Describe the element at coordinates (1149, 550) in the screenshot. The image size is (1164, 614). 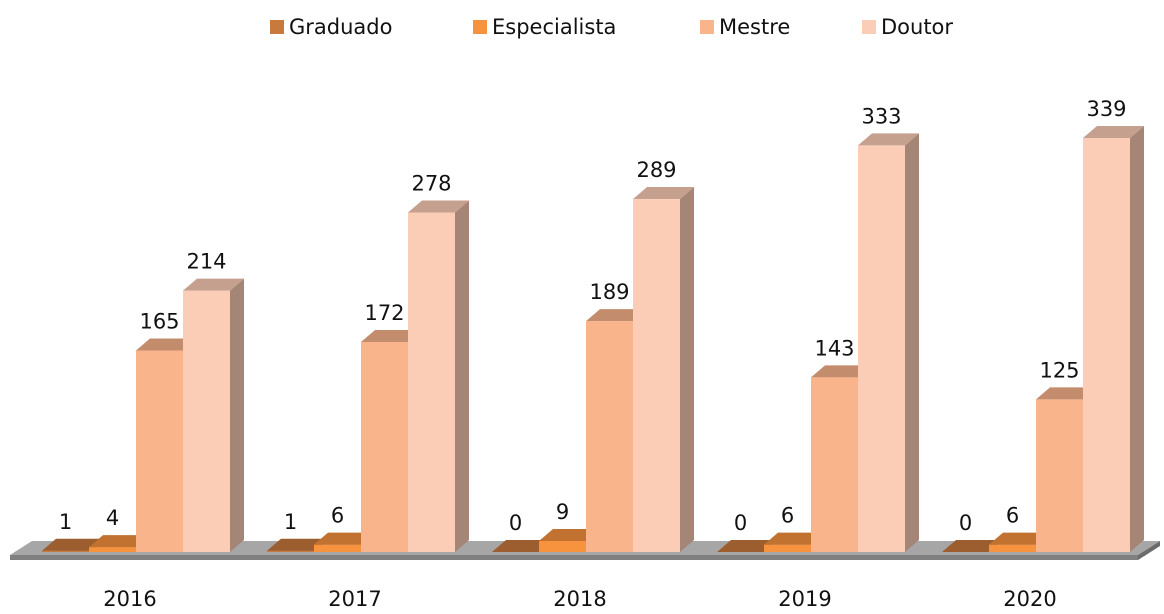
I see `floor-side` at that location.